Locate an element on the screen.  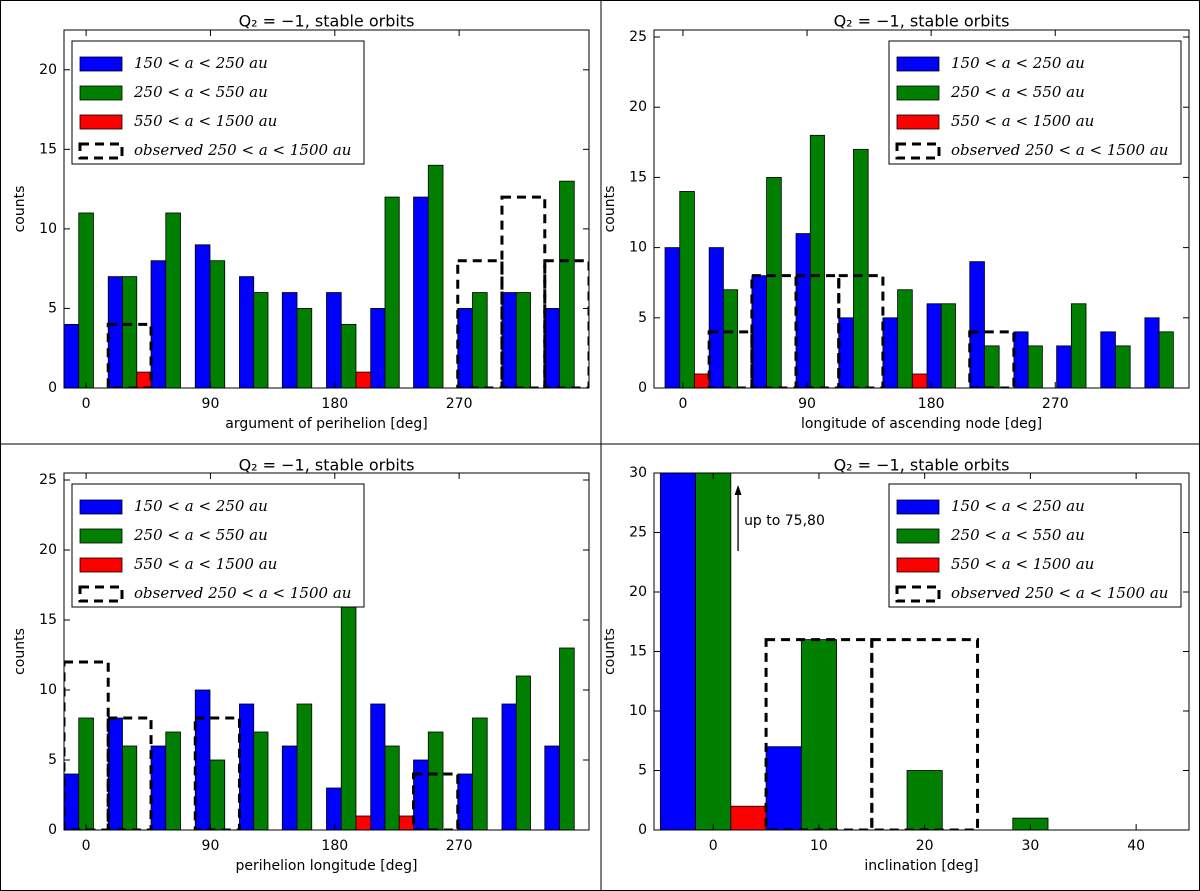
x-tick-label: 90 is located at coordinates (807, 404).